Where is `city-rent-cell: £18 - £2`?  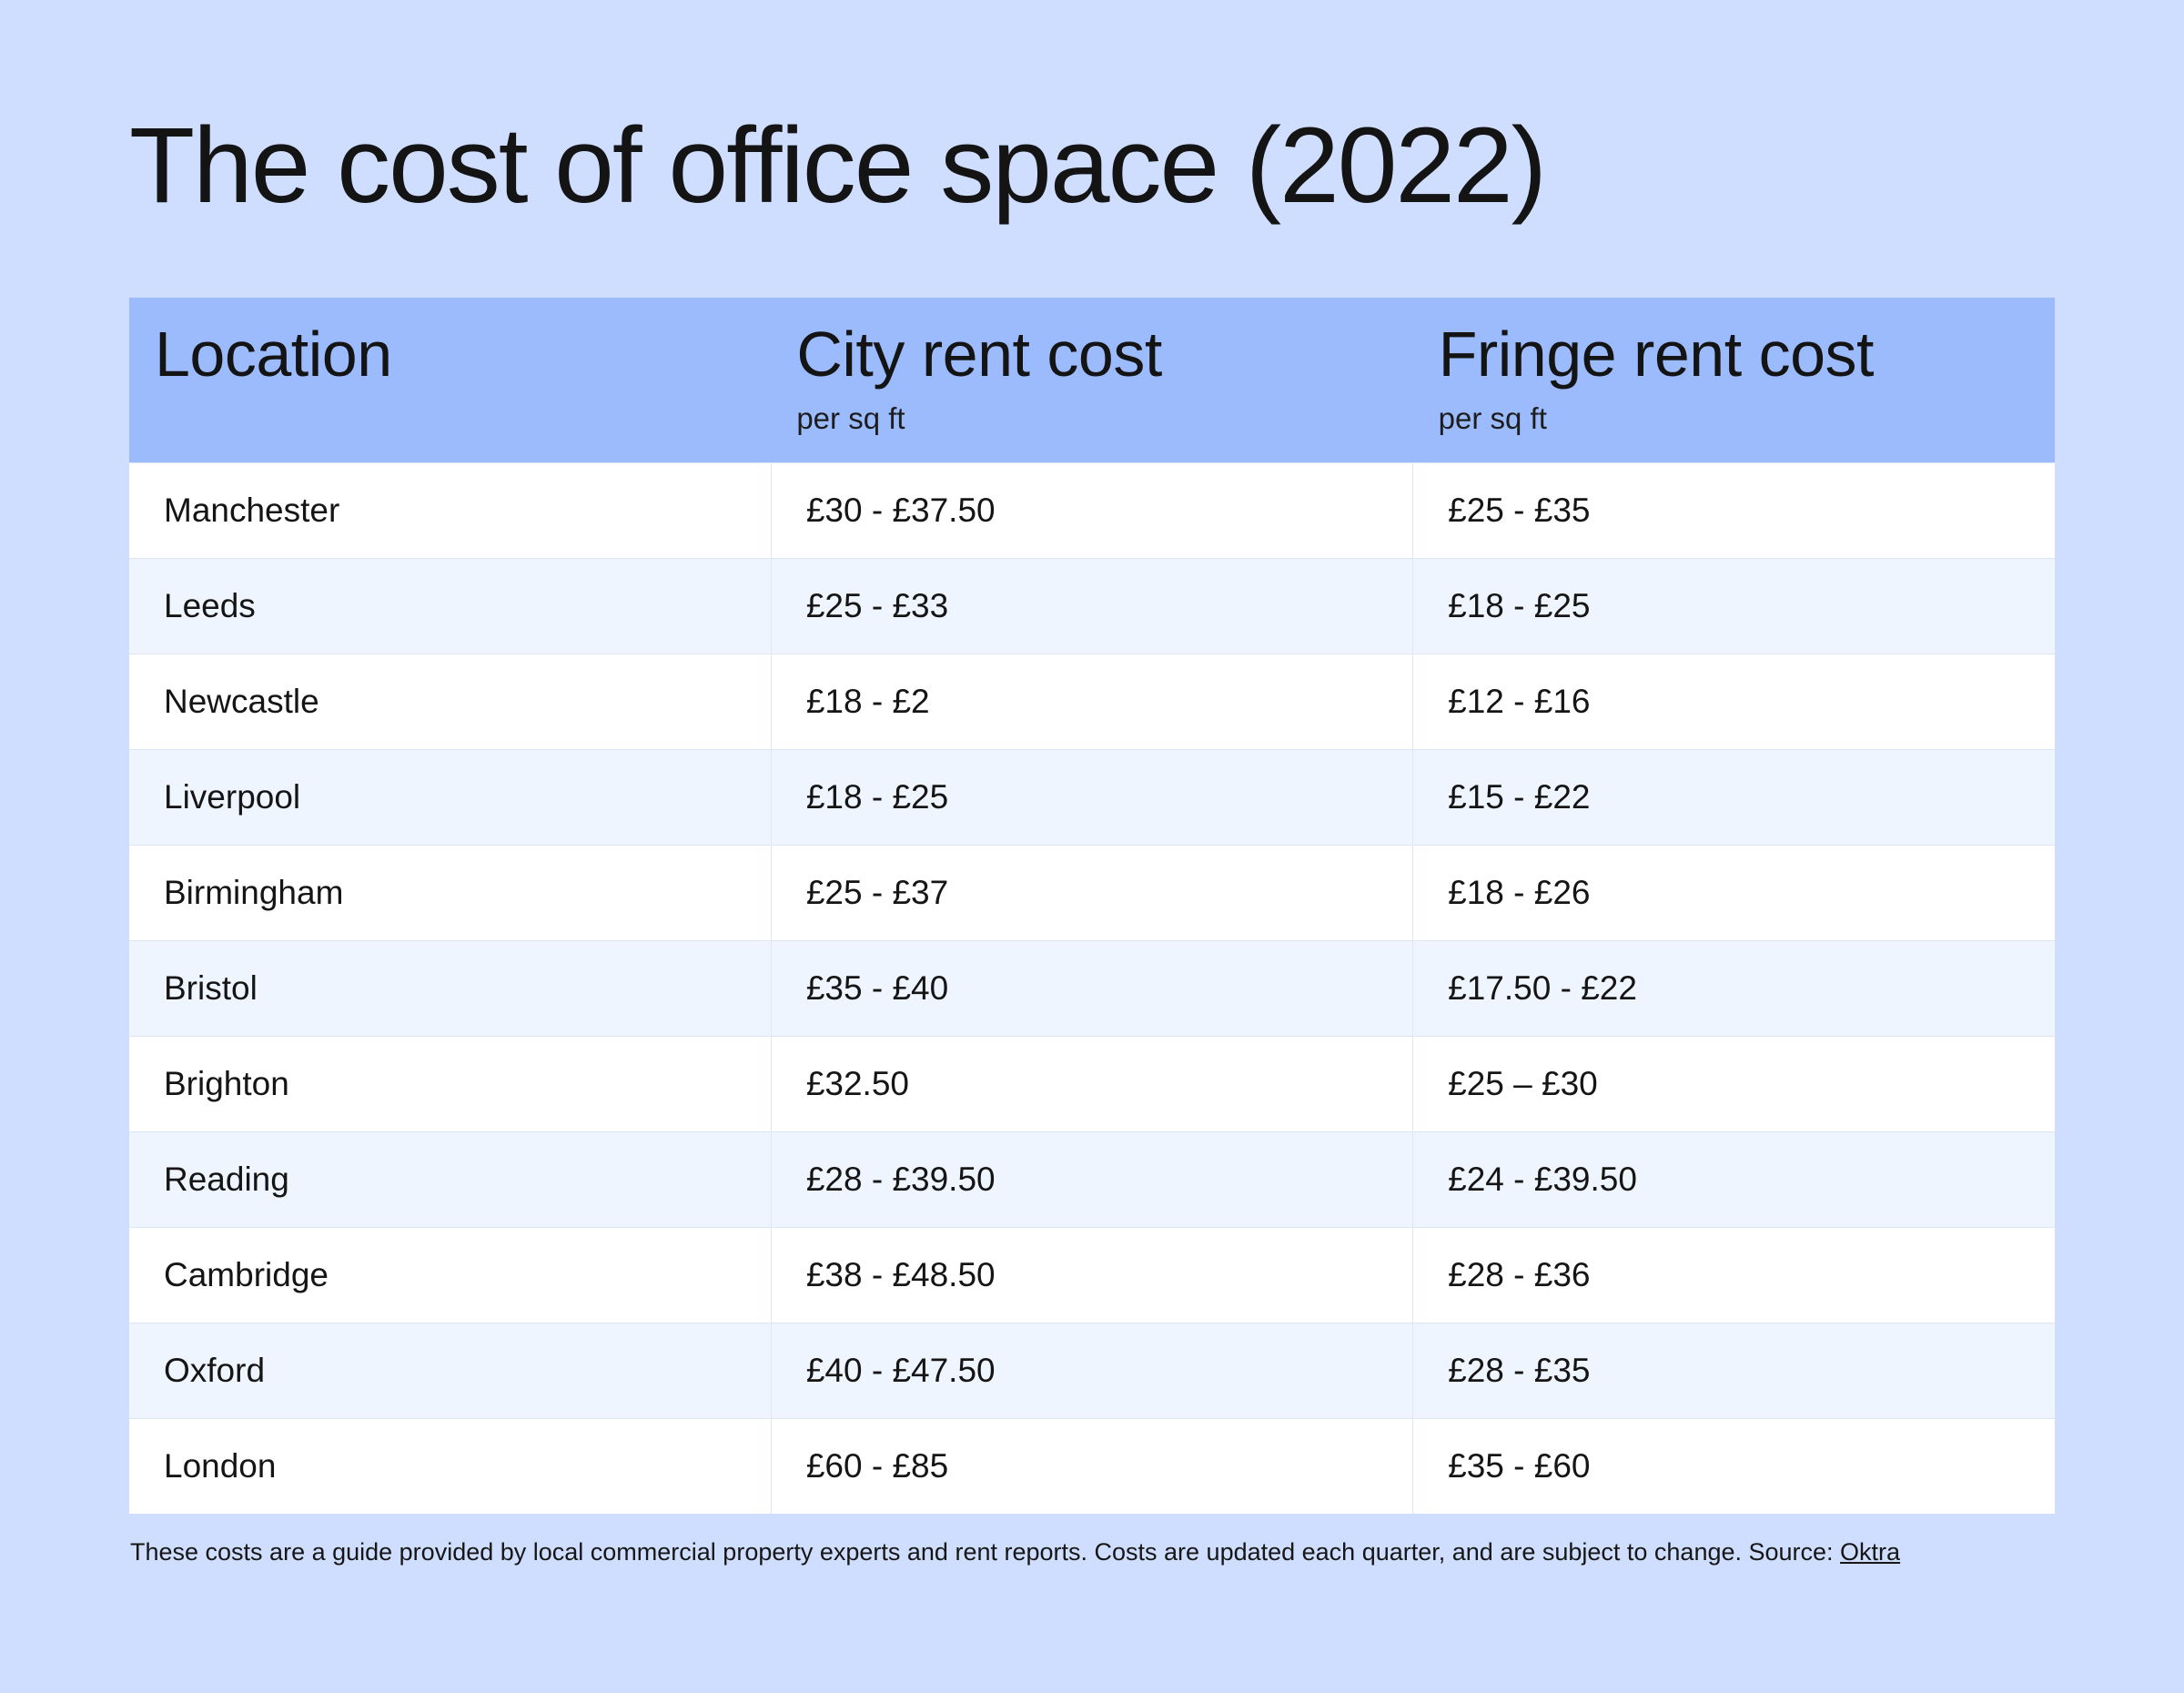 city-rent-cell: £18 - £2 is located at coordinates (1091, 701).